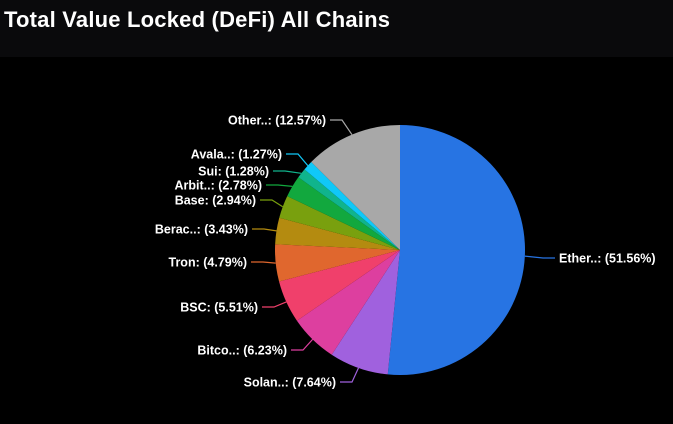 This screenshot has width=673, height=424. Describe the element at coordinates (339, 285) in the screenshot. I see `pie-slice-bsc` at that location.